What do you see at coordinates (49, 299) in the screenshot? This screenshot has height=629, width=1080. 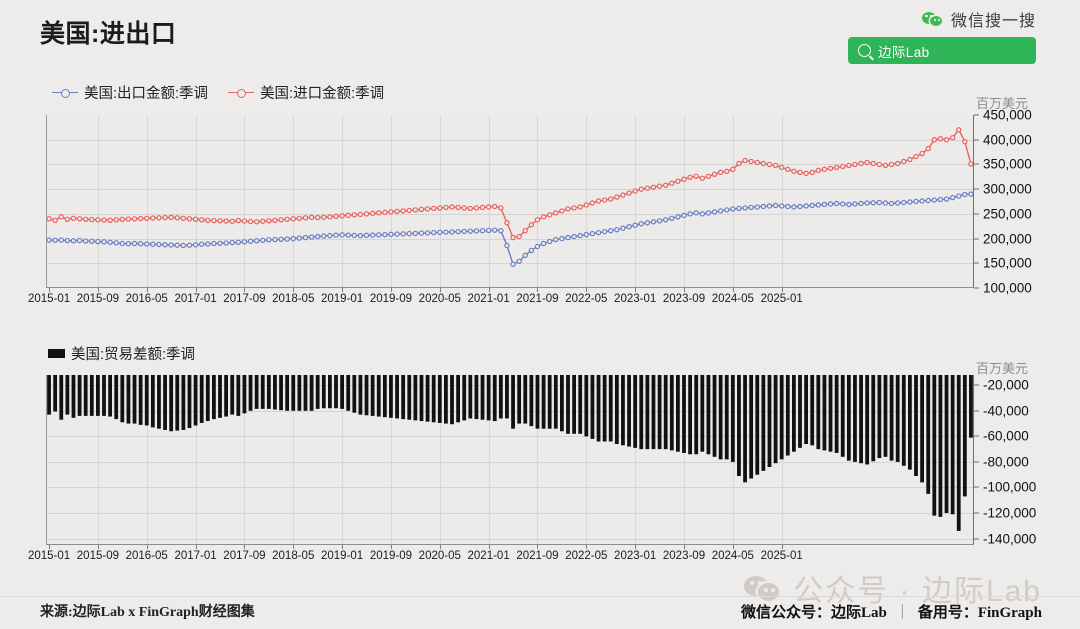 I see `x-axis-label: 2015-01` at bounding box center [49, 299].